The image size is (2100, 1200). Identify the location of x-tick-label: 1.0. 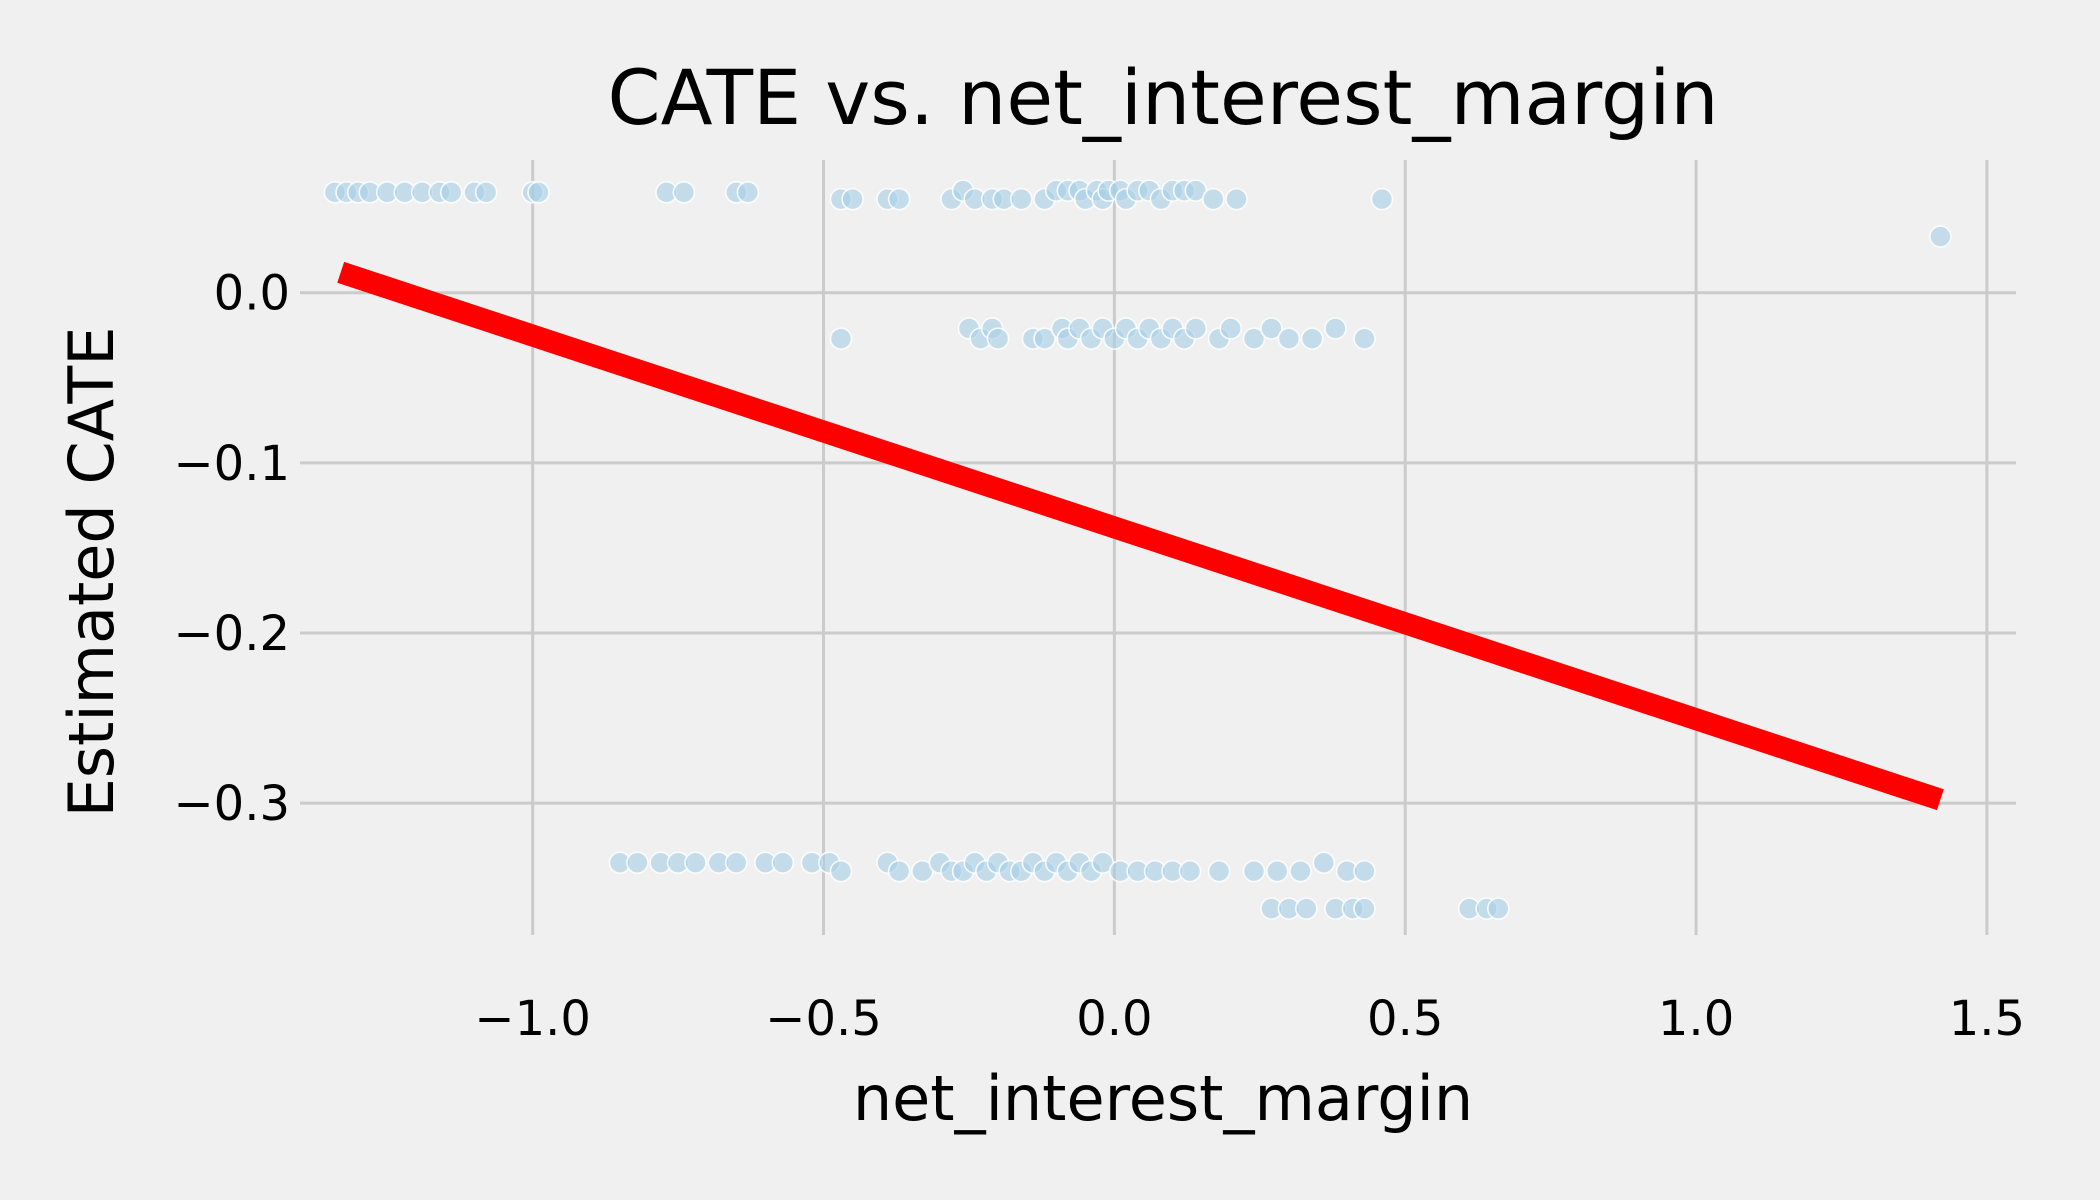
(1696, 1019).